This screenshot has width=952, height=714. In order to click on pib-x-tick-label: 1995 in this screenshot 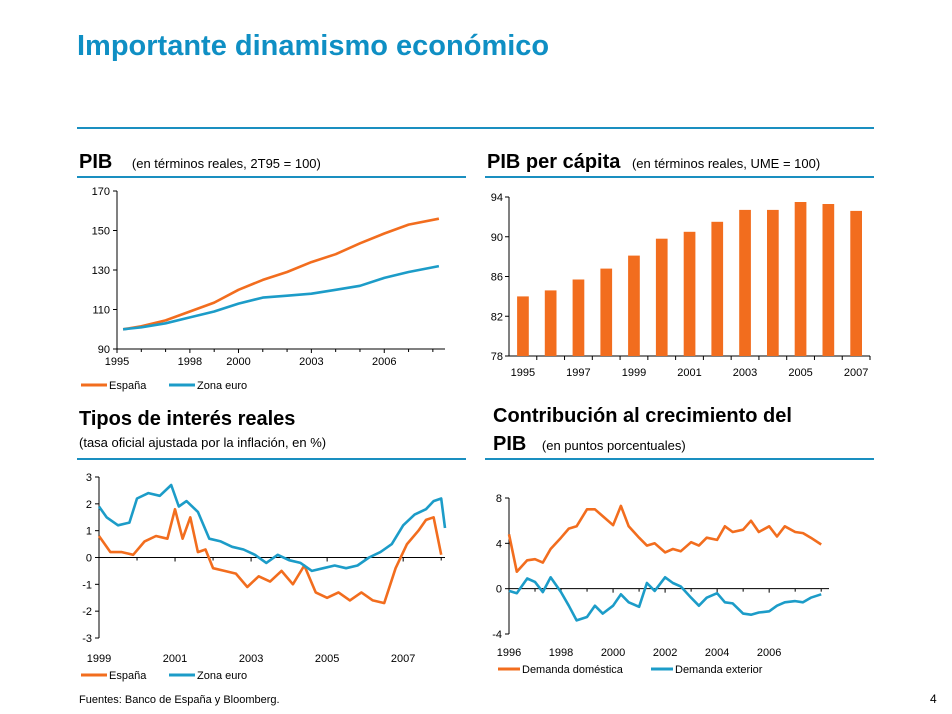, I will do `click(117, 362)`.